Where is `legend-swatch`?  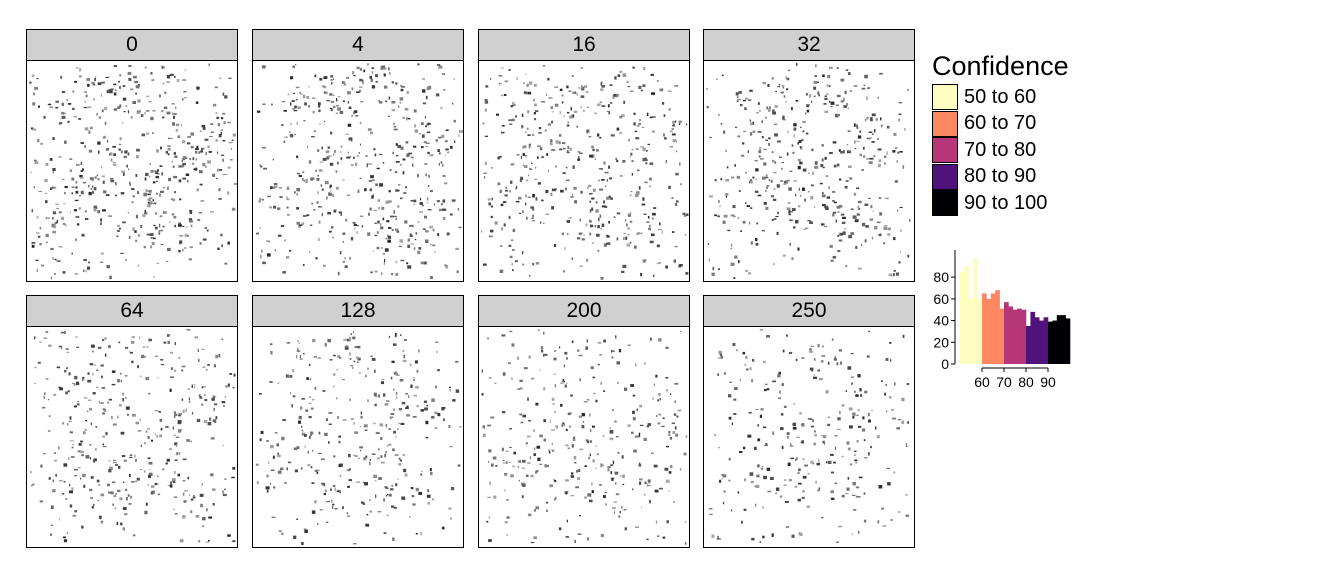
legend-swatch is located at coordinates (945, 123).